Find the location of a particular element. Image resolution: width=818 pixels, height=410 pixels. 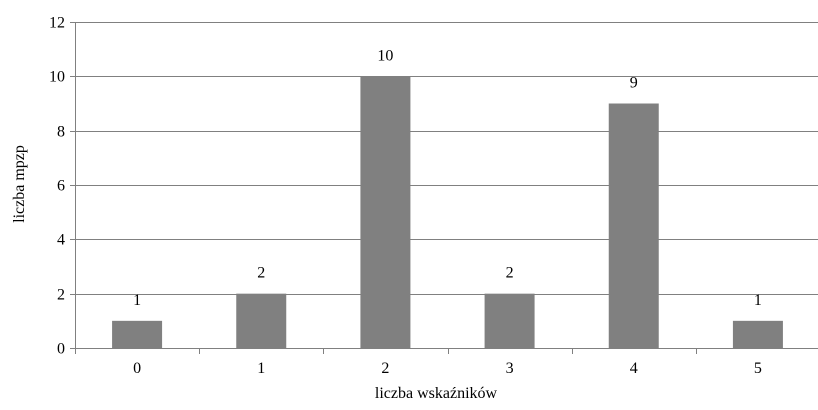

data-label-3: 2 is located at coordinates (510, 273).